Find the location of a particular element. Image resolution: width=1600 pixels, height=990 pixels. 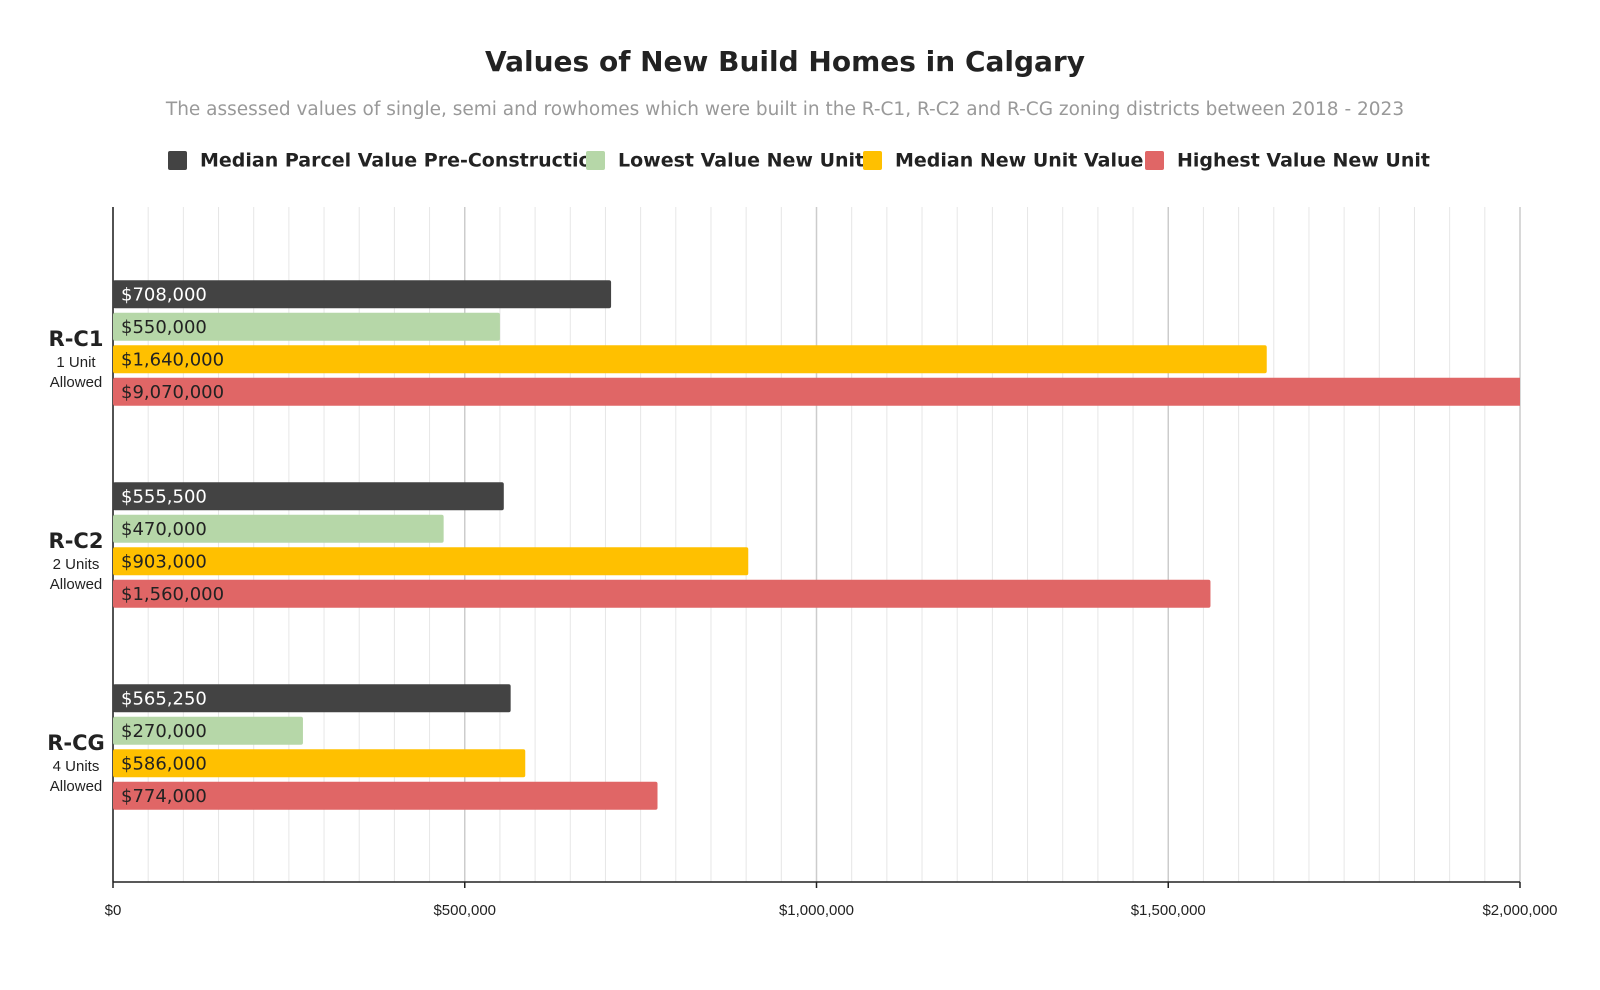

bar-value-label: $586,000 is located at coordinates (164, 763).